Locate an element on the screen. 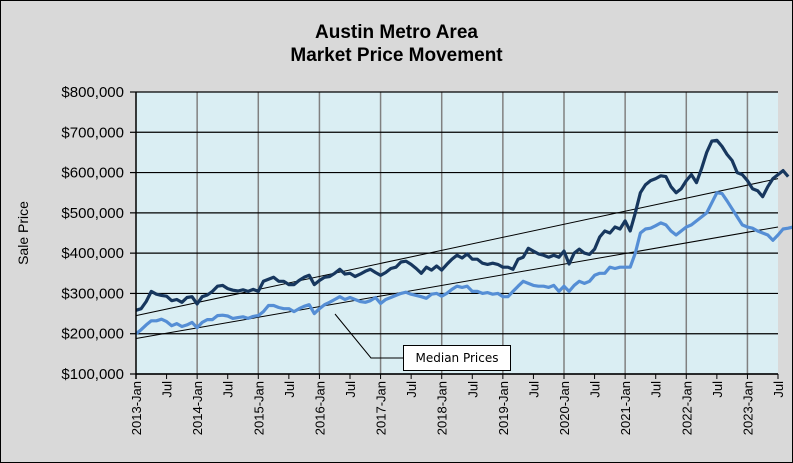 The image size is (793, 463). annotation-leader-line is located at coordinates (368, 336).